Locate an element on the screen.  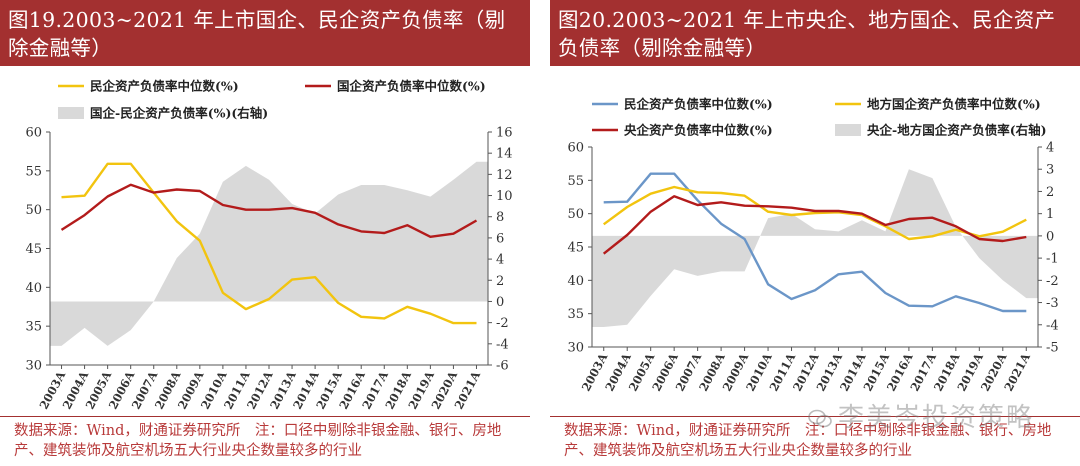
wechat-icon is located at coordinates (820, 418).